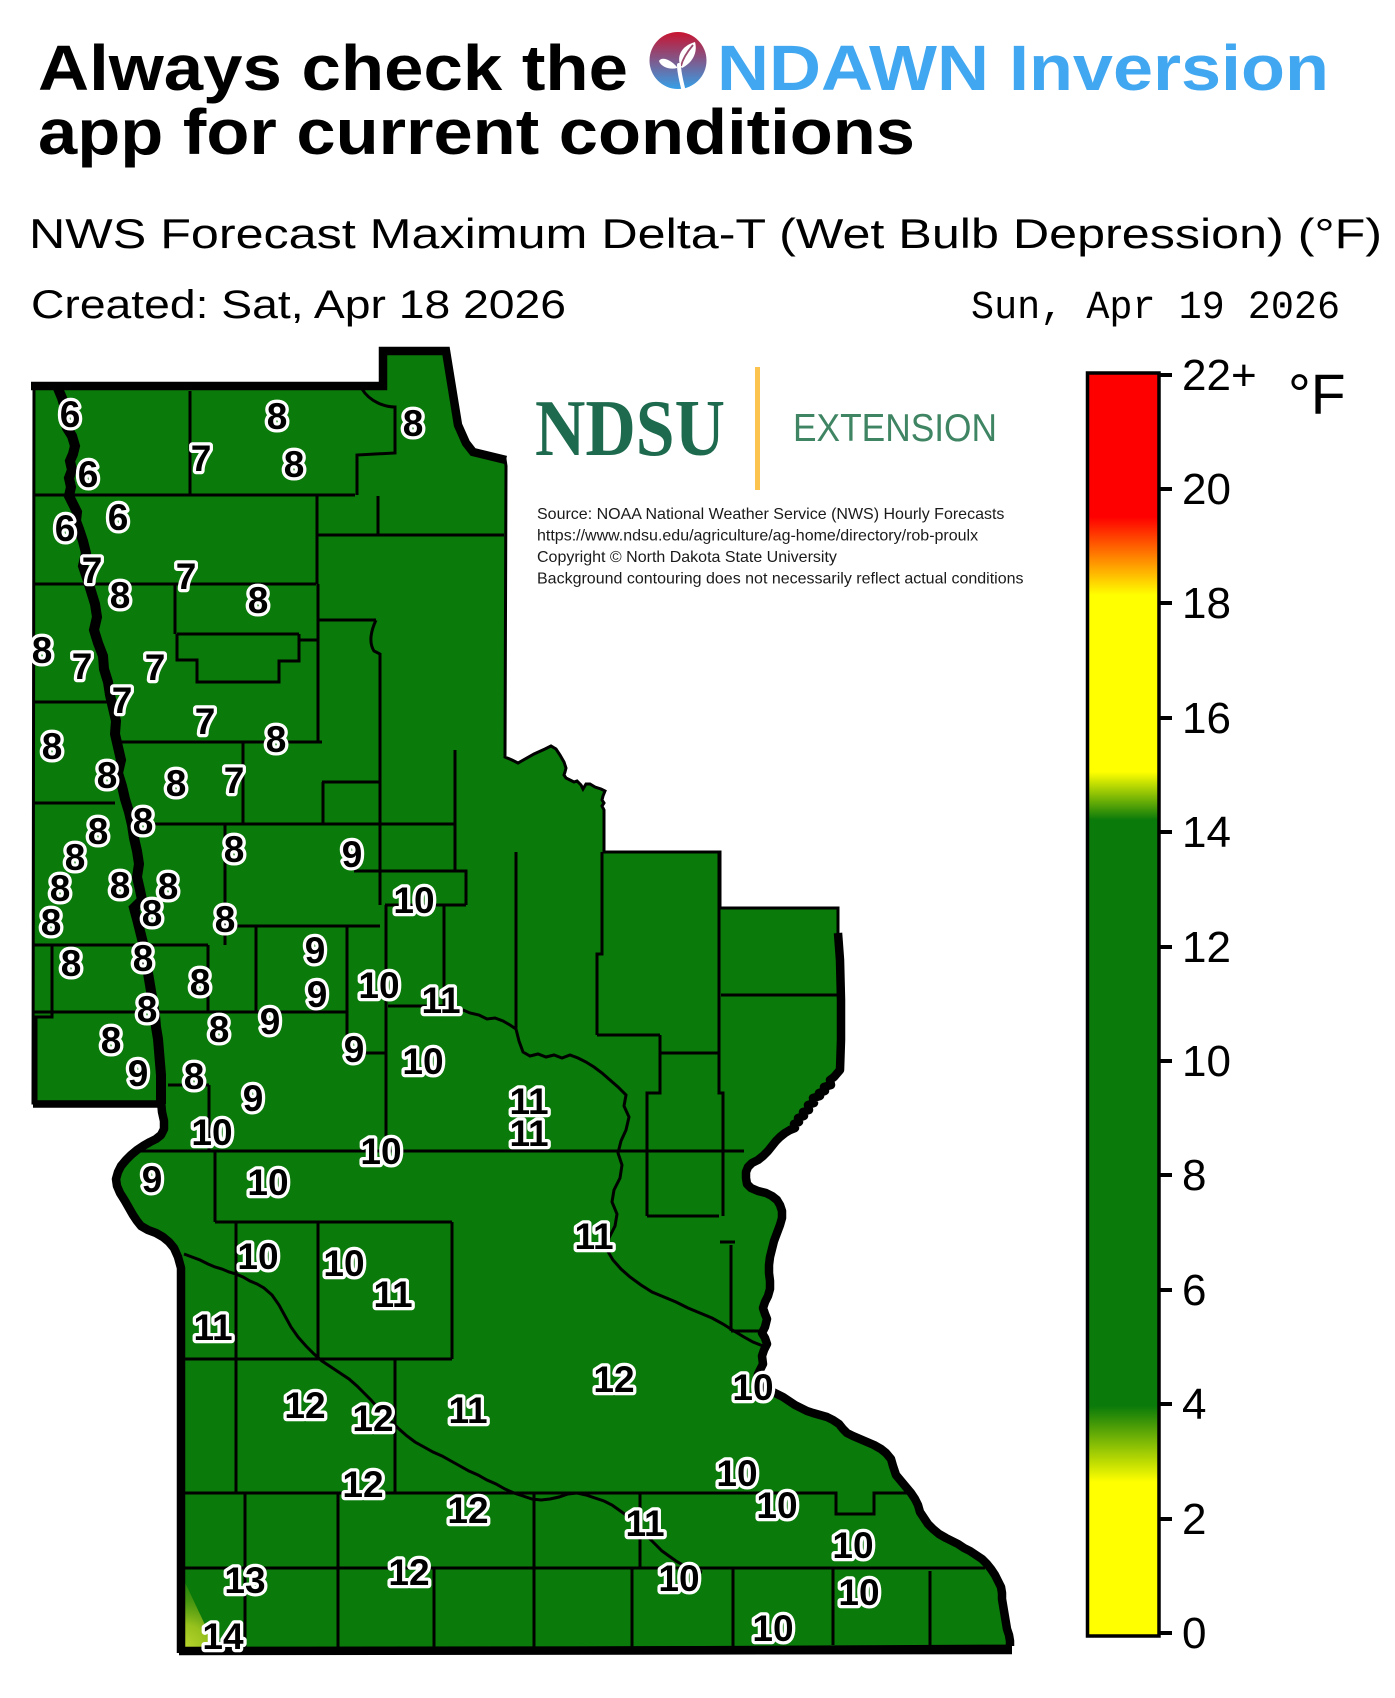  Describe the element at coordinates (1206, 718) in the screenshot. I see `svg-text: 16` at that location.